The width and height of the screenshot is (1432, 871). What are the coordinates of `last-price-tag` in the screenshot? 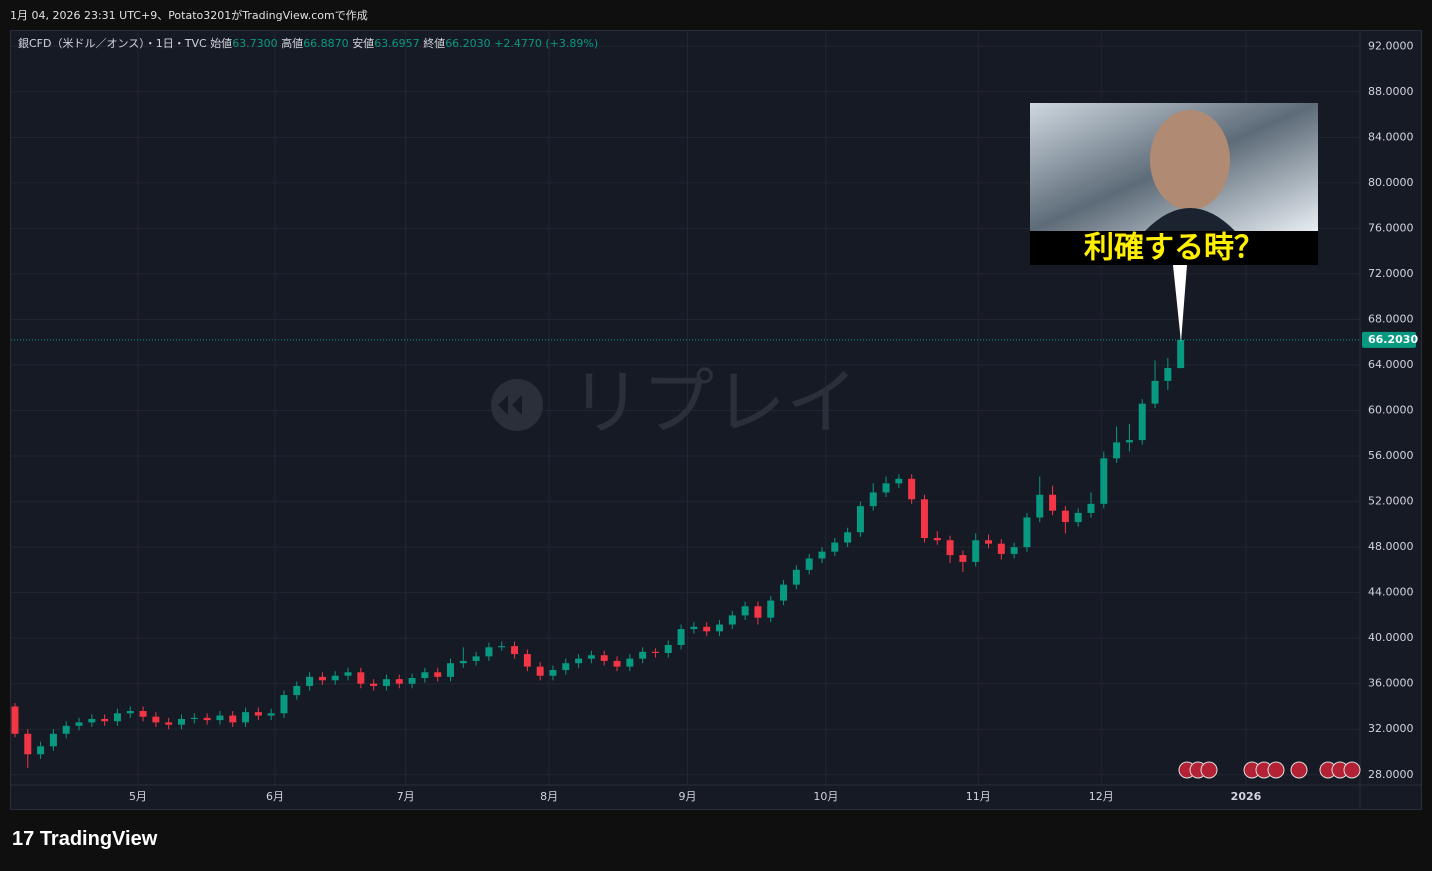 It's located at (1389, 339).